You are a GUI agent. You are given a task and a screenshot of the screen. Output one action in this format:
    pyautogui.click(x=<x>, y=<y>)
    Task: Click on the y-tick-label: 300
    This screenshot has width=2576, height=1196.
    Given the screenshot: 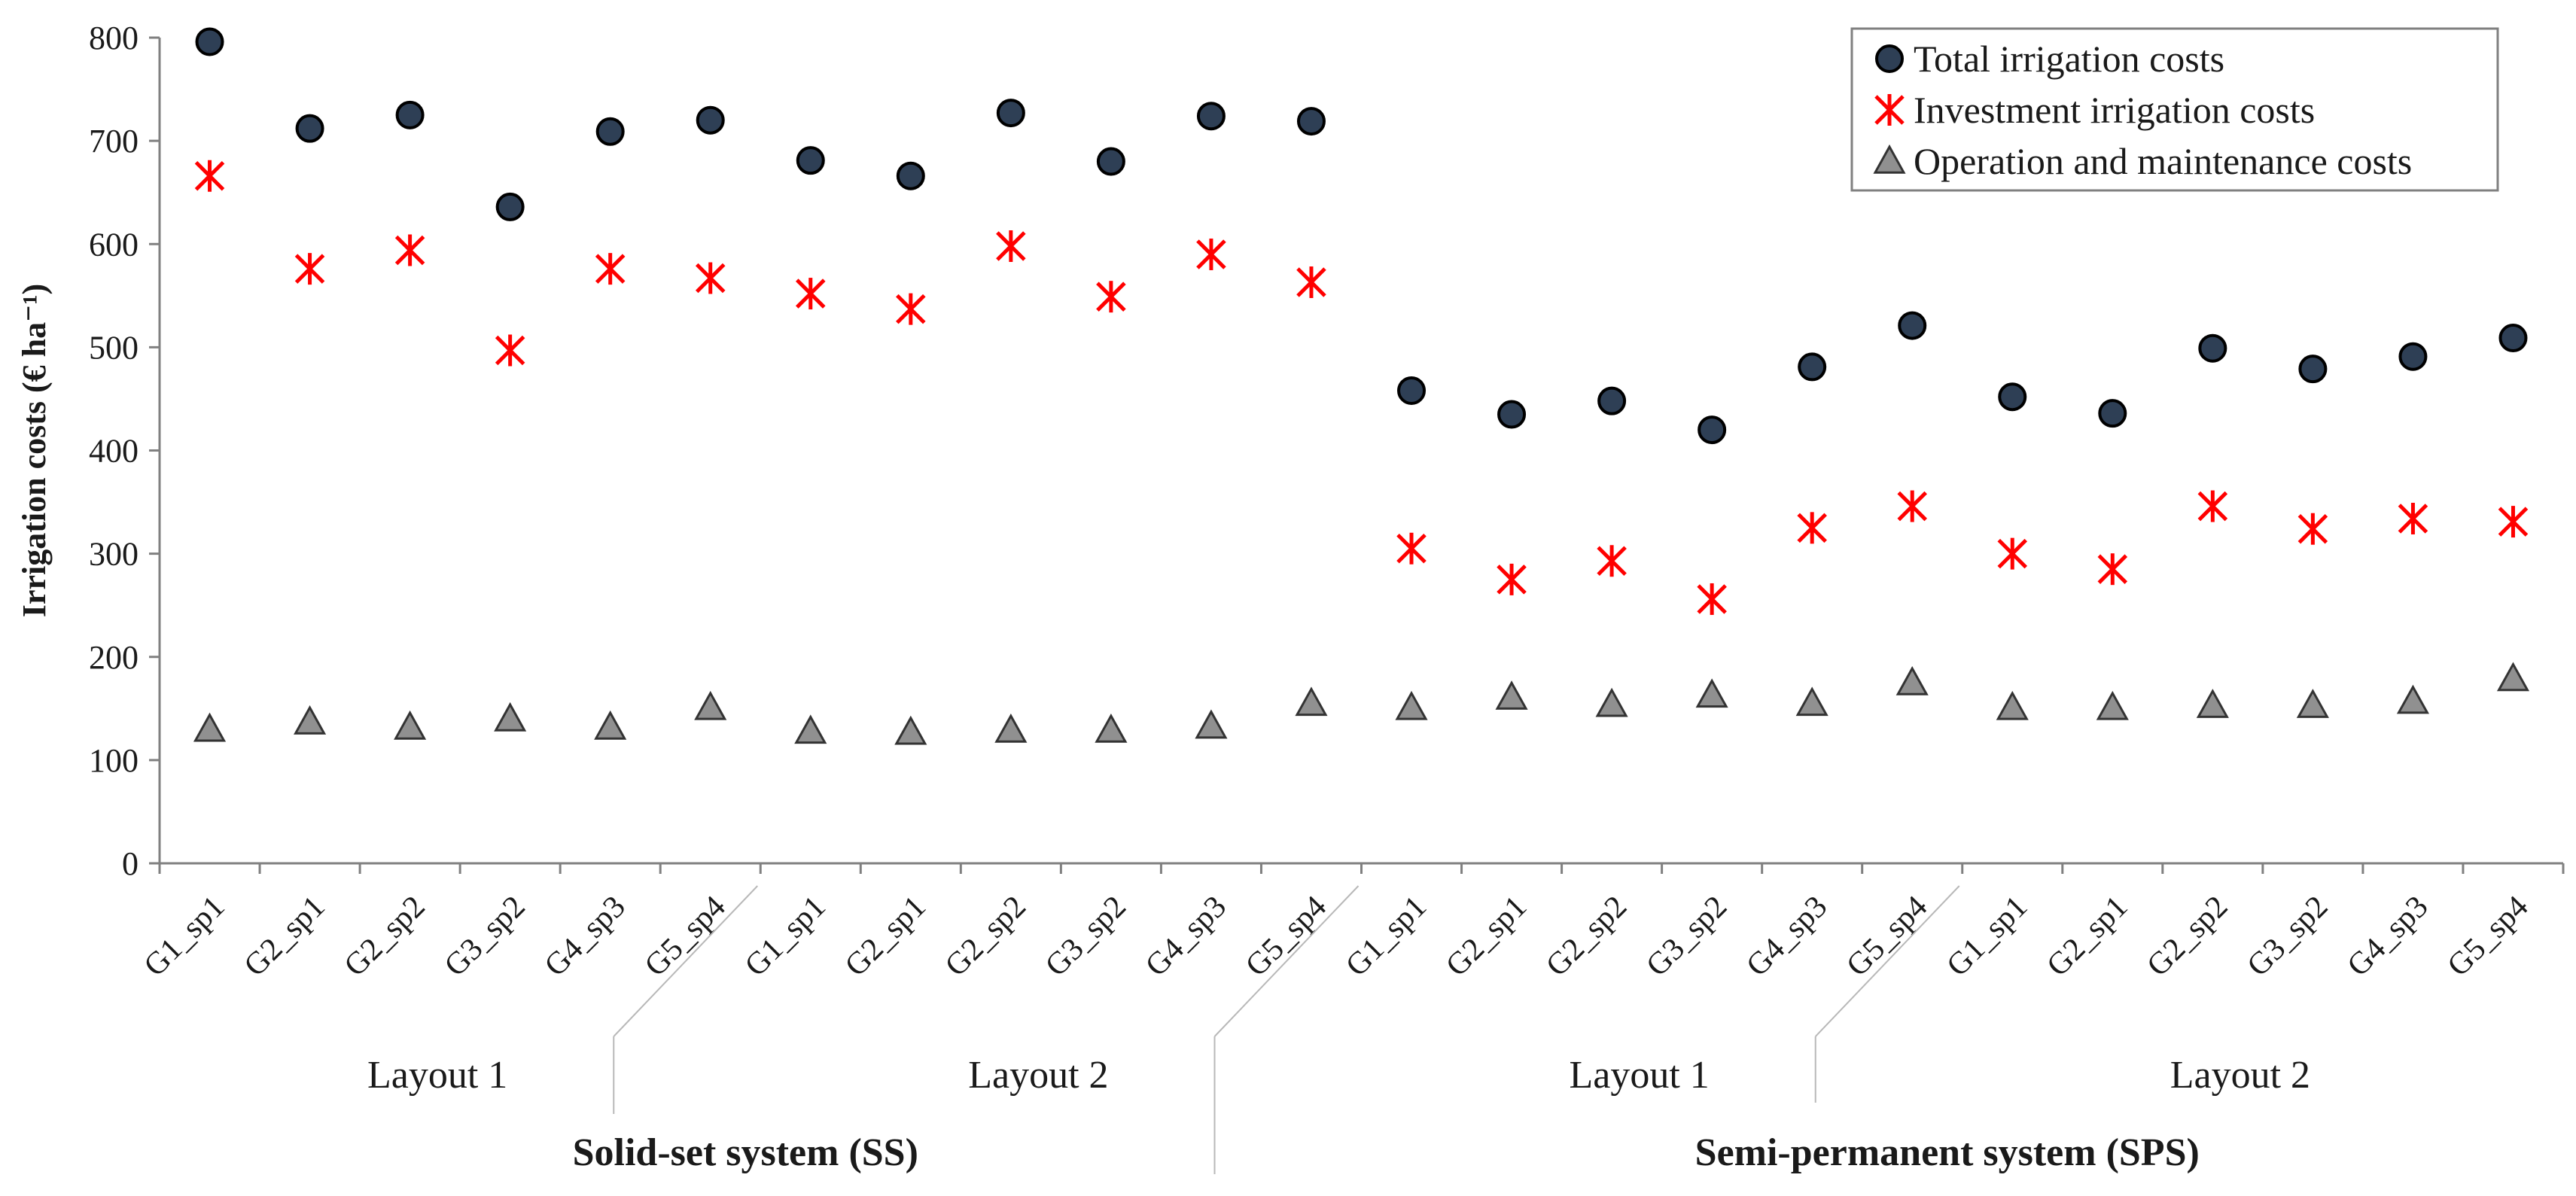 What is the action you would take?
    pyautogui.click(x=114, y=554)
    